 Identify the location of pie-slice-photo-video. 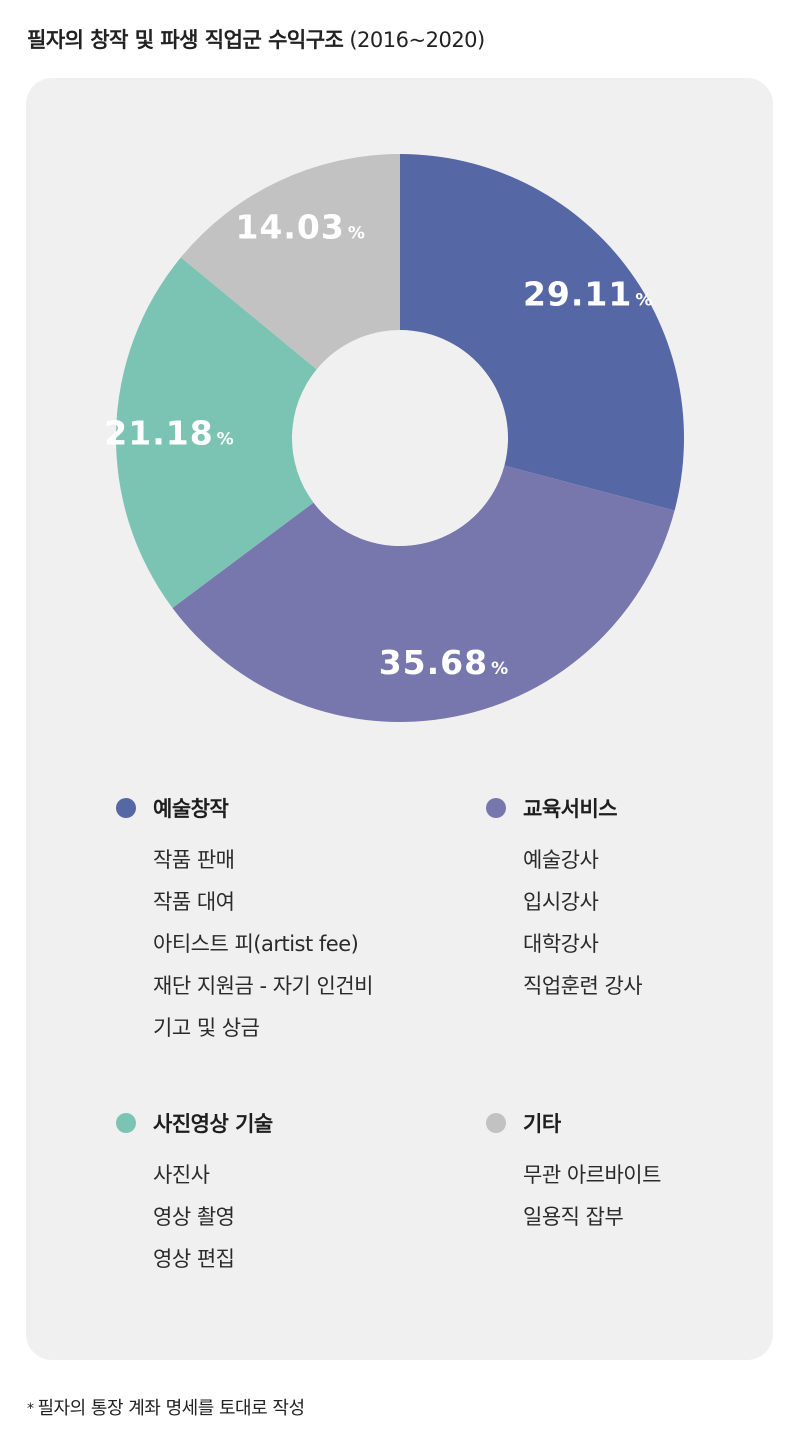
(216, 432).